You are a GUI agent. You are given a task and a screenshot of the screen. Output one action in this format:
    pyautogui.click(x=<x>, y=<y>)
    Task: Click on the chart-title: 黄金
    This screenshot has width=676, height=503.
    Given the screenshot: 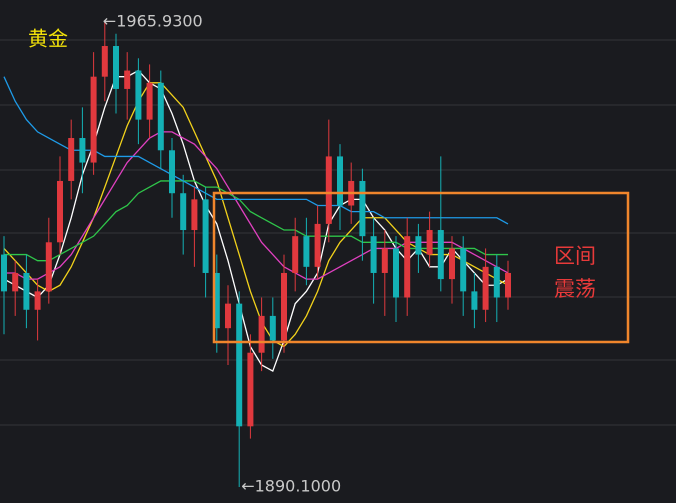 What is the action you would take?
    pyautogui.click(x=48, y=39)
    